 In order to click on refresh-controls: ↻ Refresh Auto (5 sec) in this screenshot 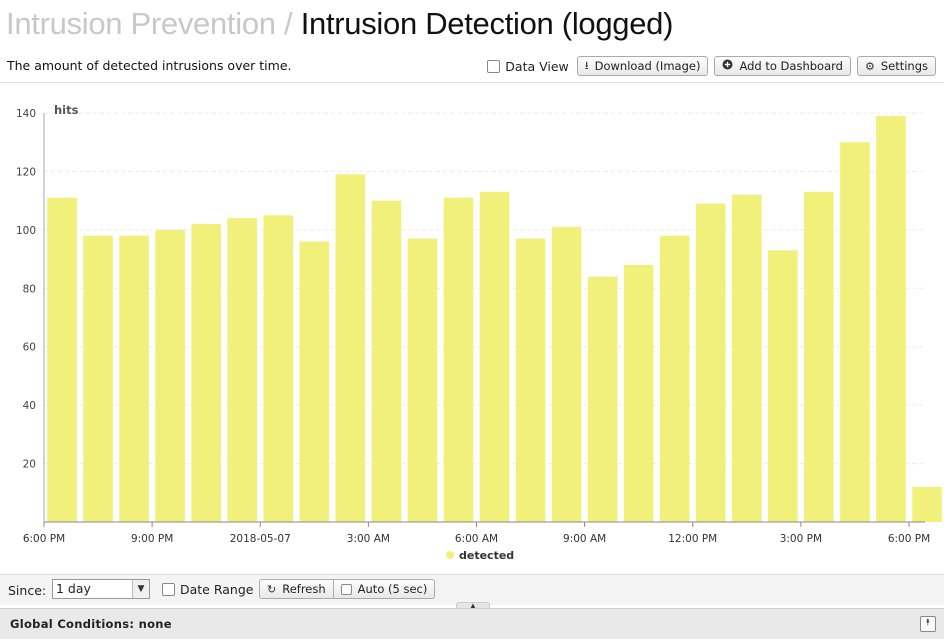, I will do `click(347, 589)`.